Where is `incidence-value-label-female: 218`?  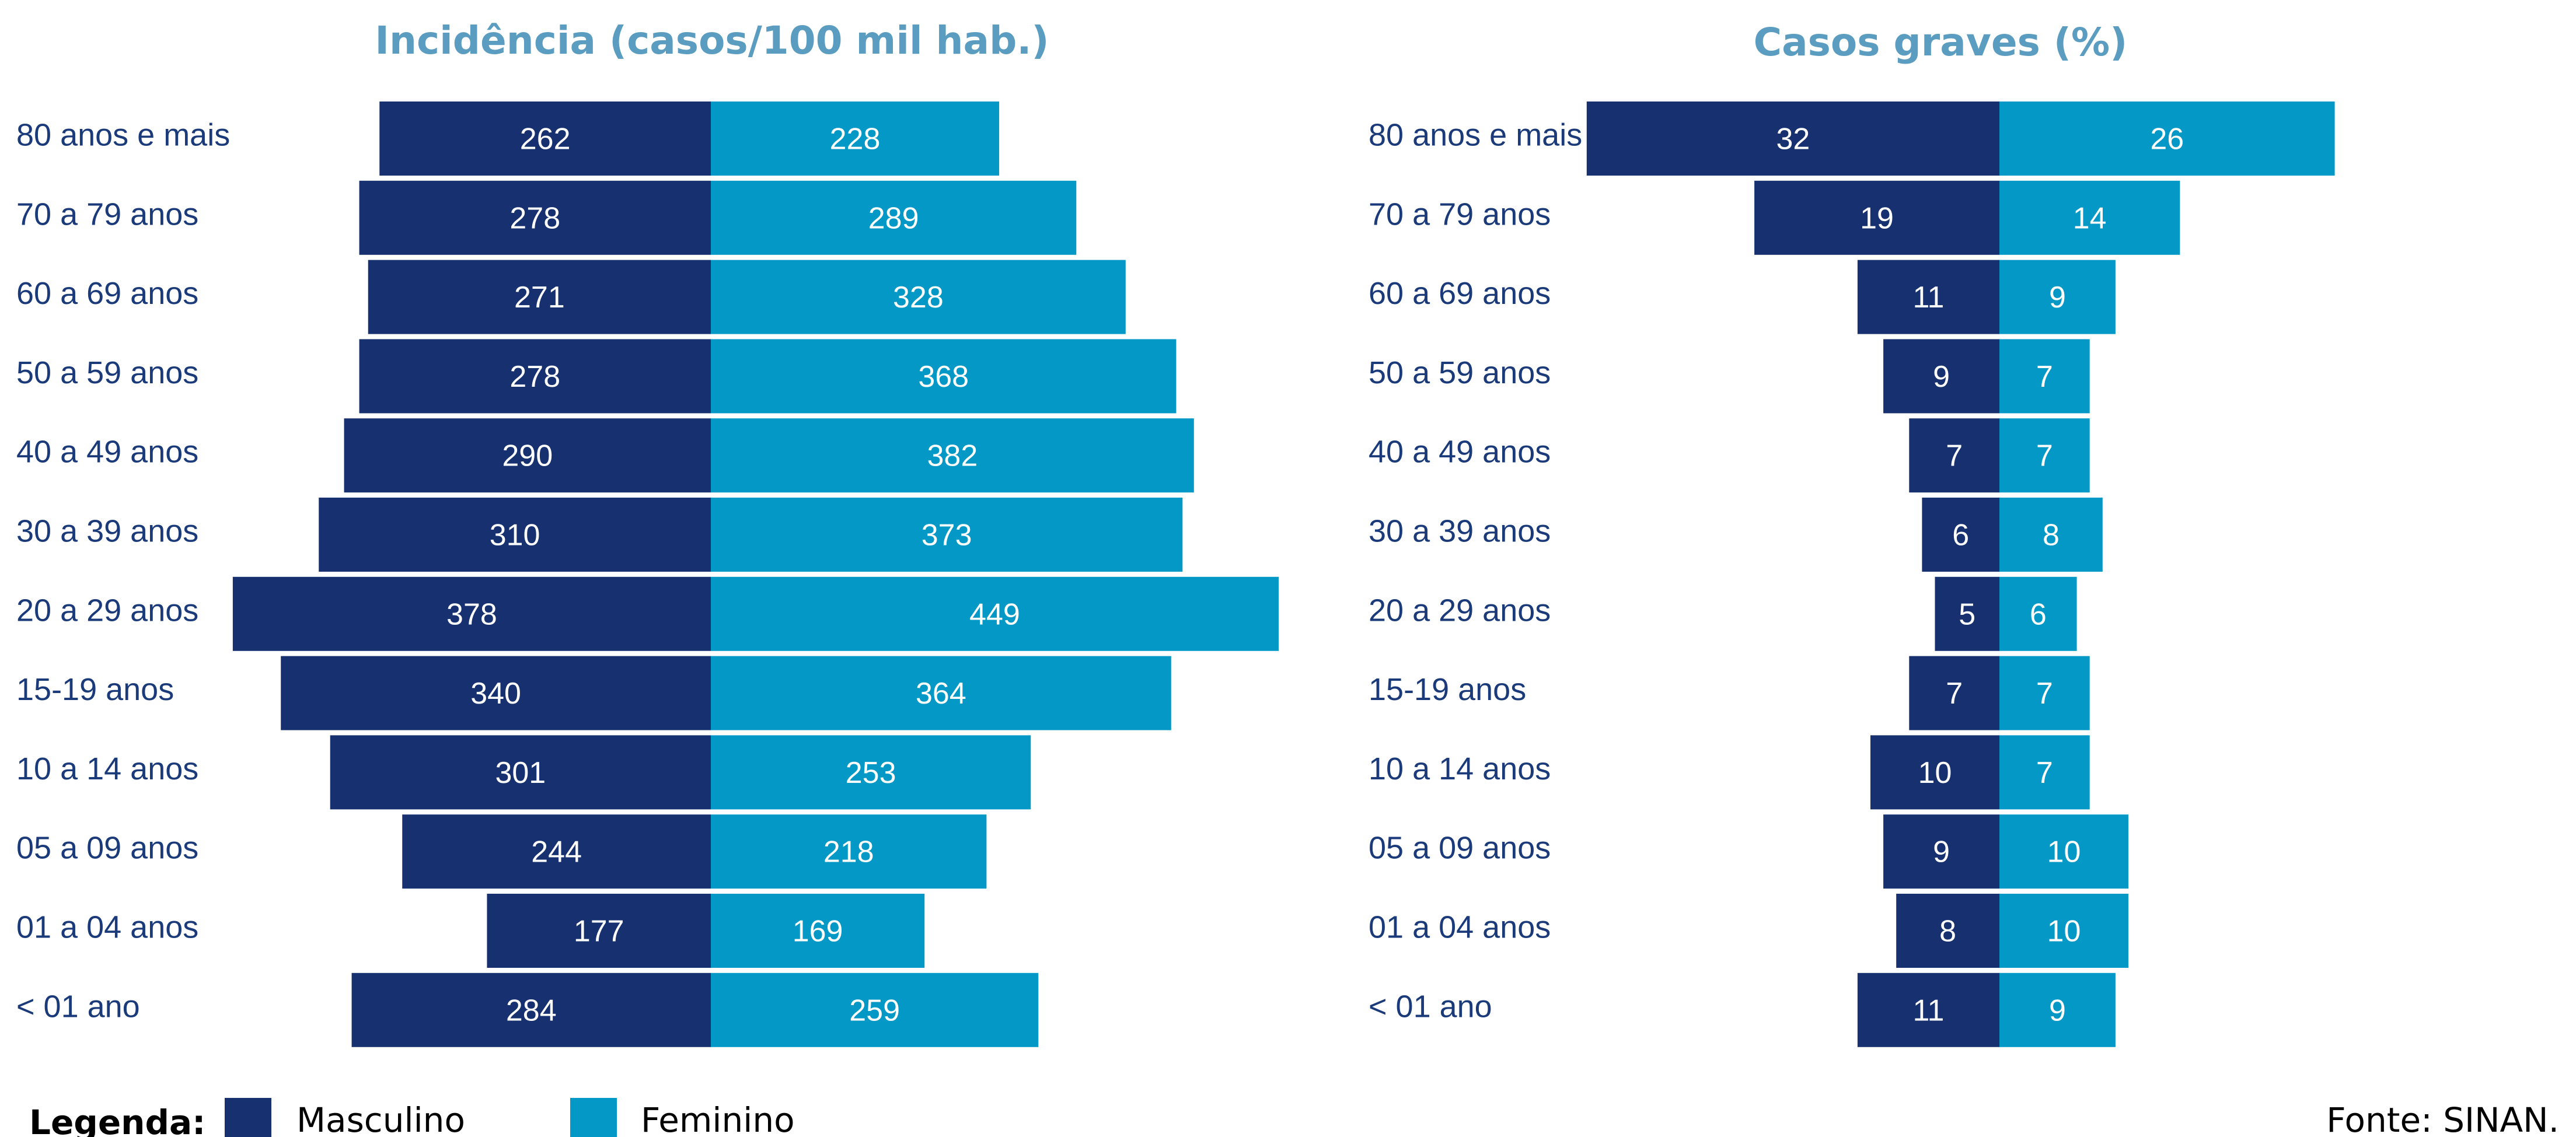
incidence-value-label-female: 218 is located at coordinates (848, 852).